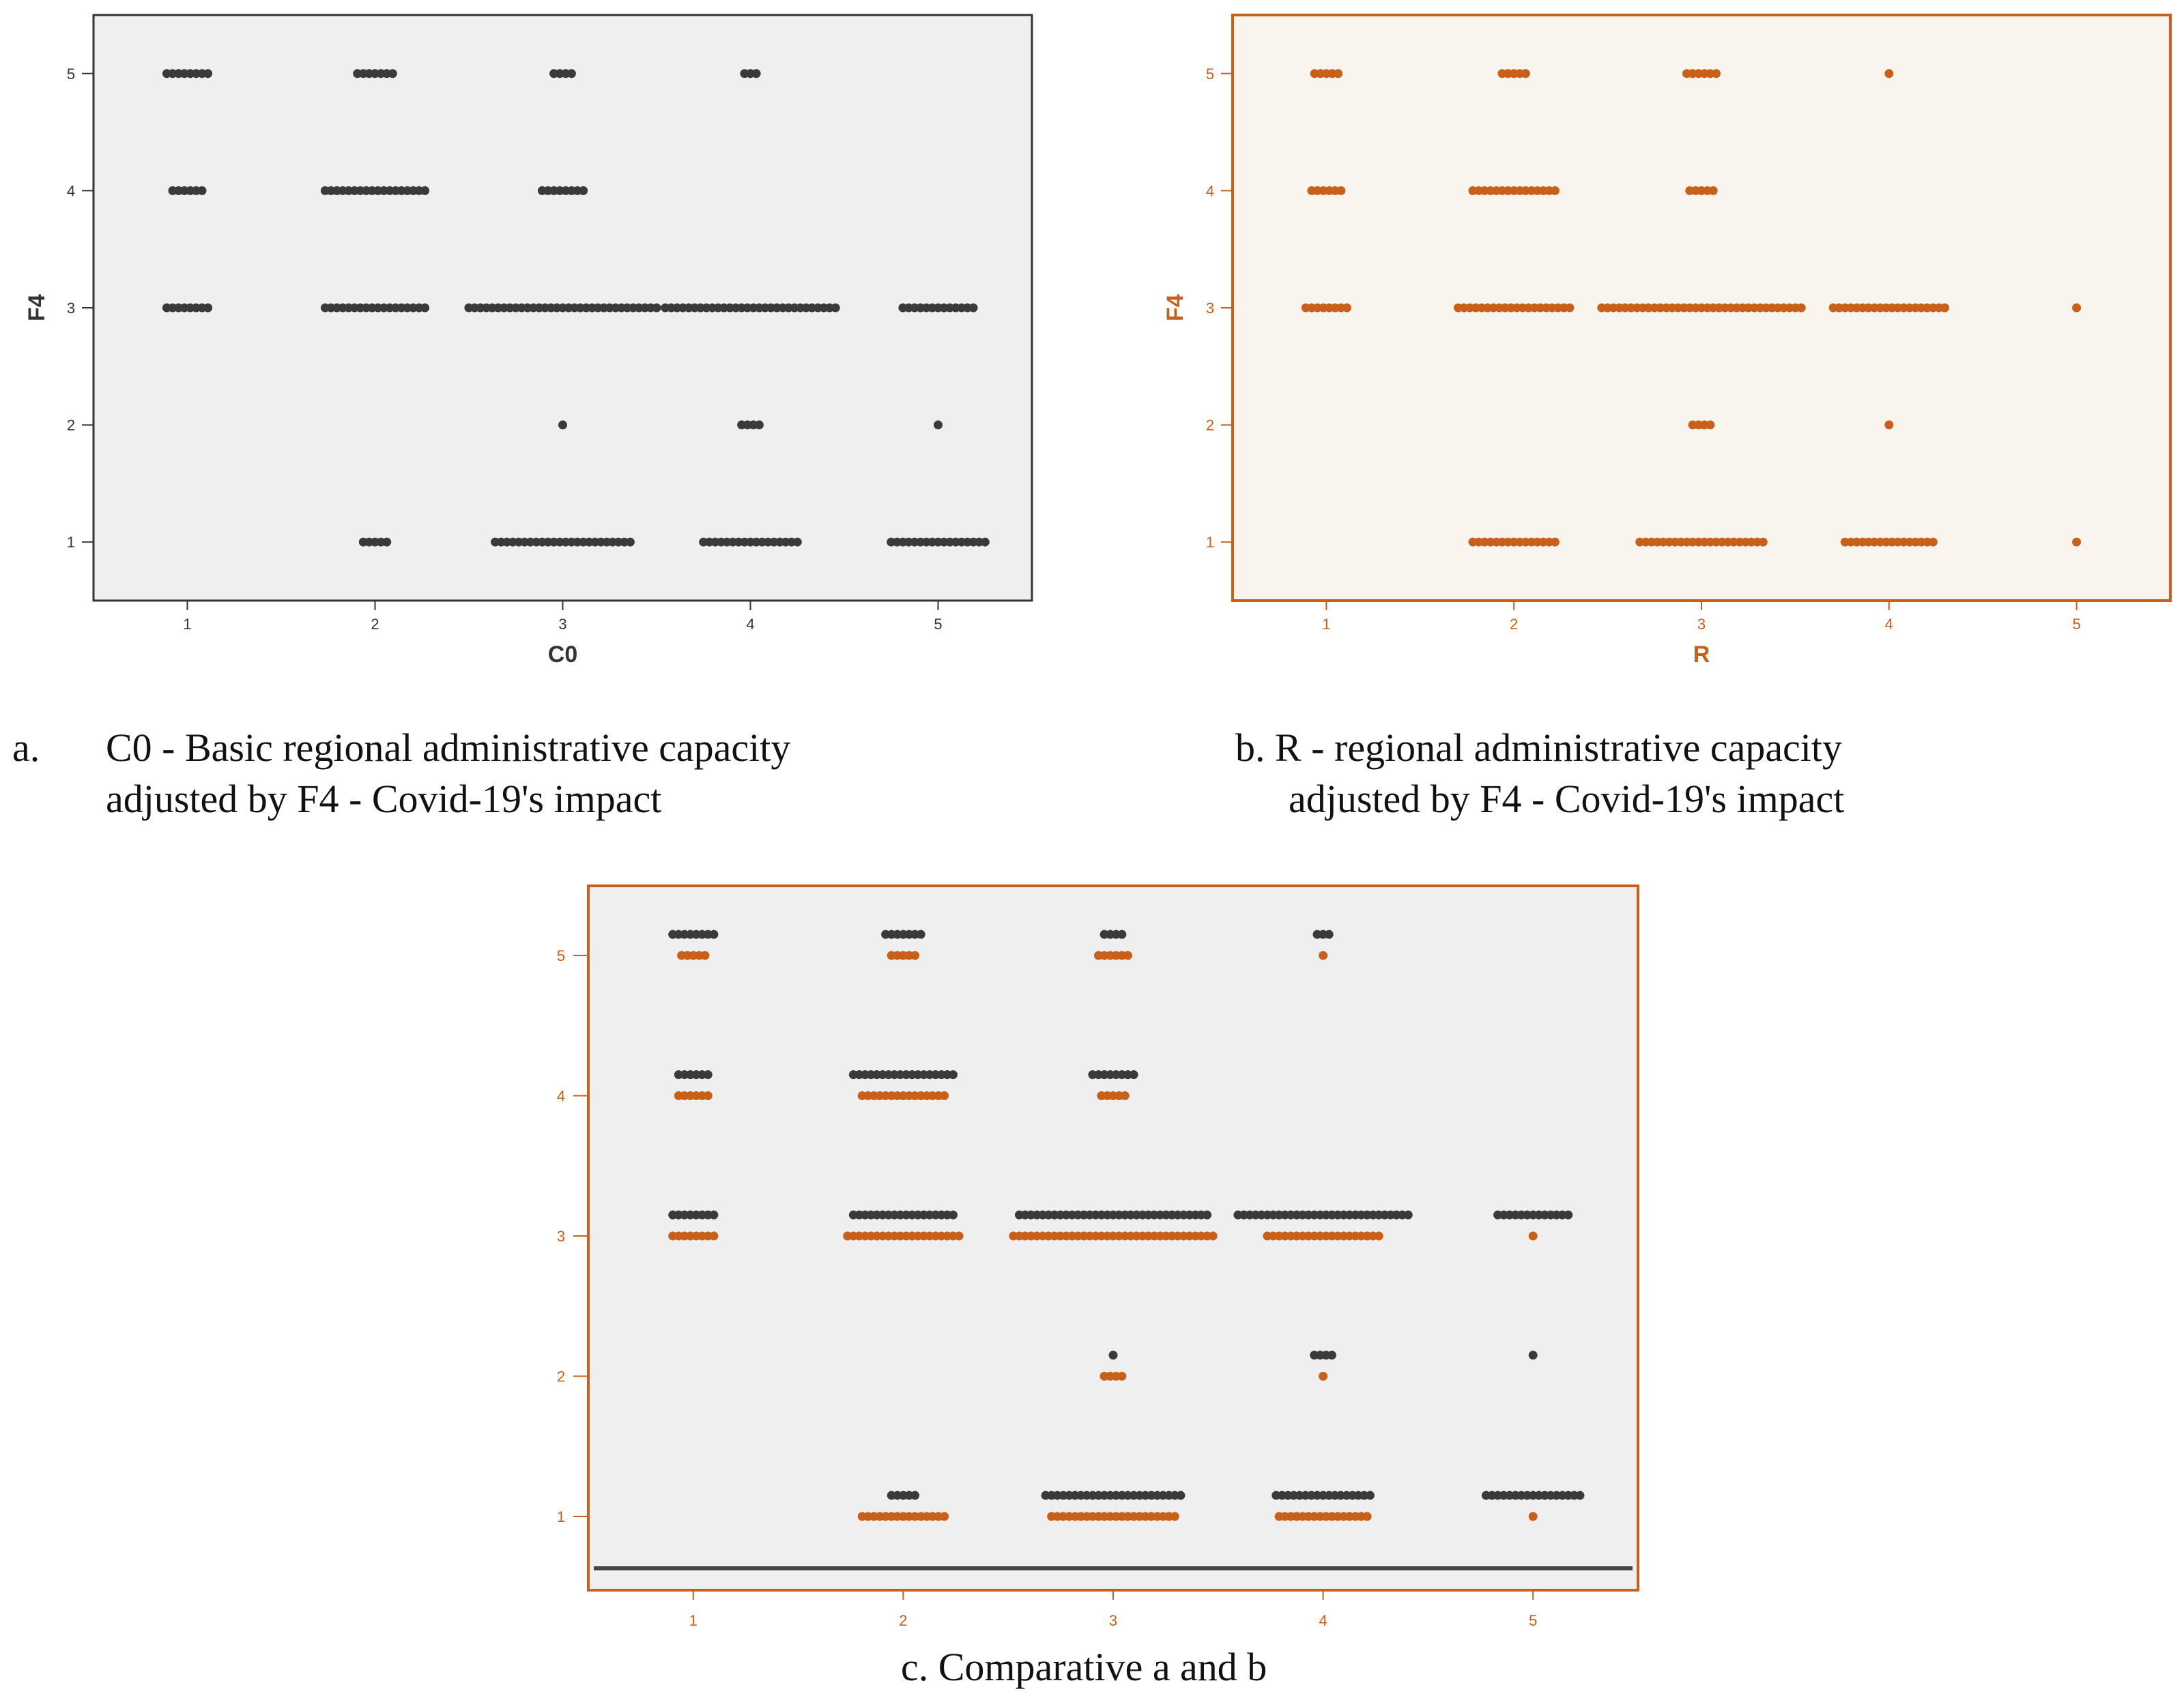 The height and width of the screenshot is (1698, 2184). Describe the element at coordinates (1538, 747) in the screenshot. I see `caption-b-line1: b. R - regional administrative capacity` at that location.